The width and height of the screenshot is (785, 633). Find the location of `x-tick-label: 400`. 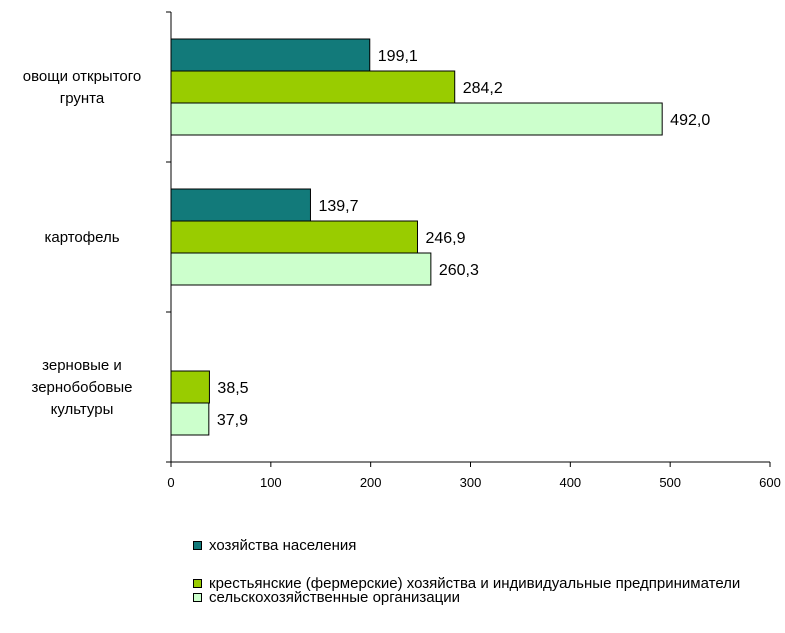

x-tick-label: 400 is located at coordinates (570, 482).